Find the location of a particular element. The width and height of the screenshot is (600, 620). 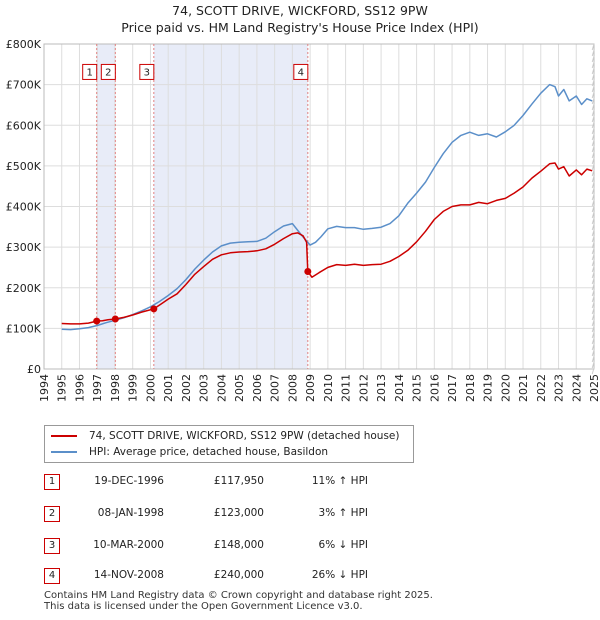

sale-label: 4 is located at coordinates (301, 72).